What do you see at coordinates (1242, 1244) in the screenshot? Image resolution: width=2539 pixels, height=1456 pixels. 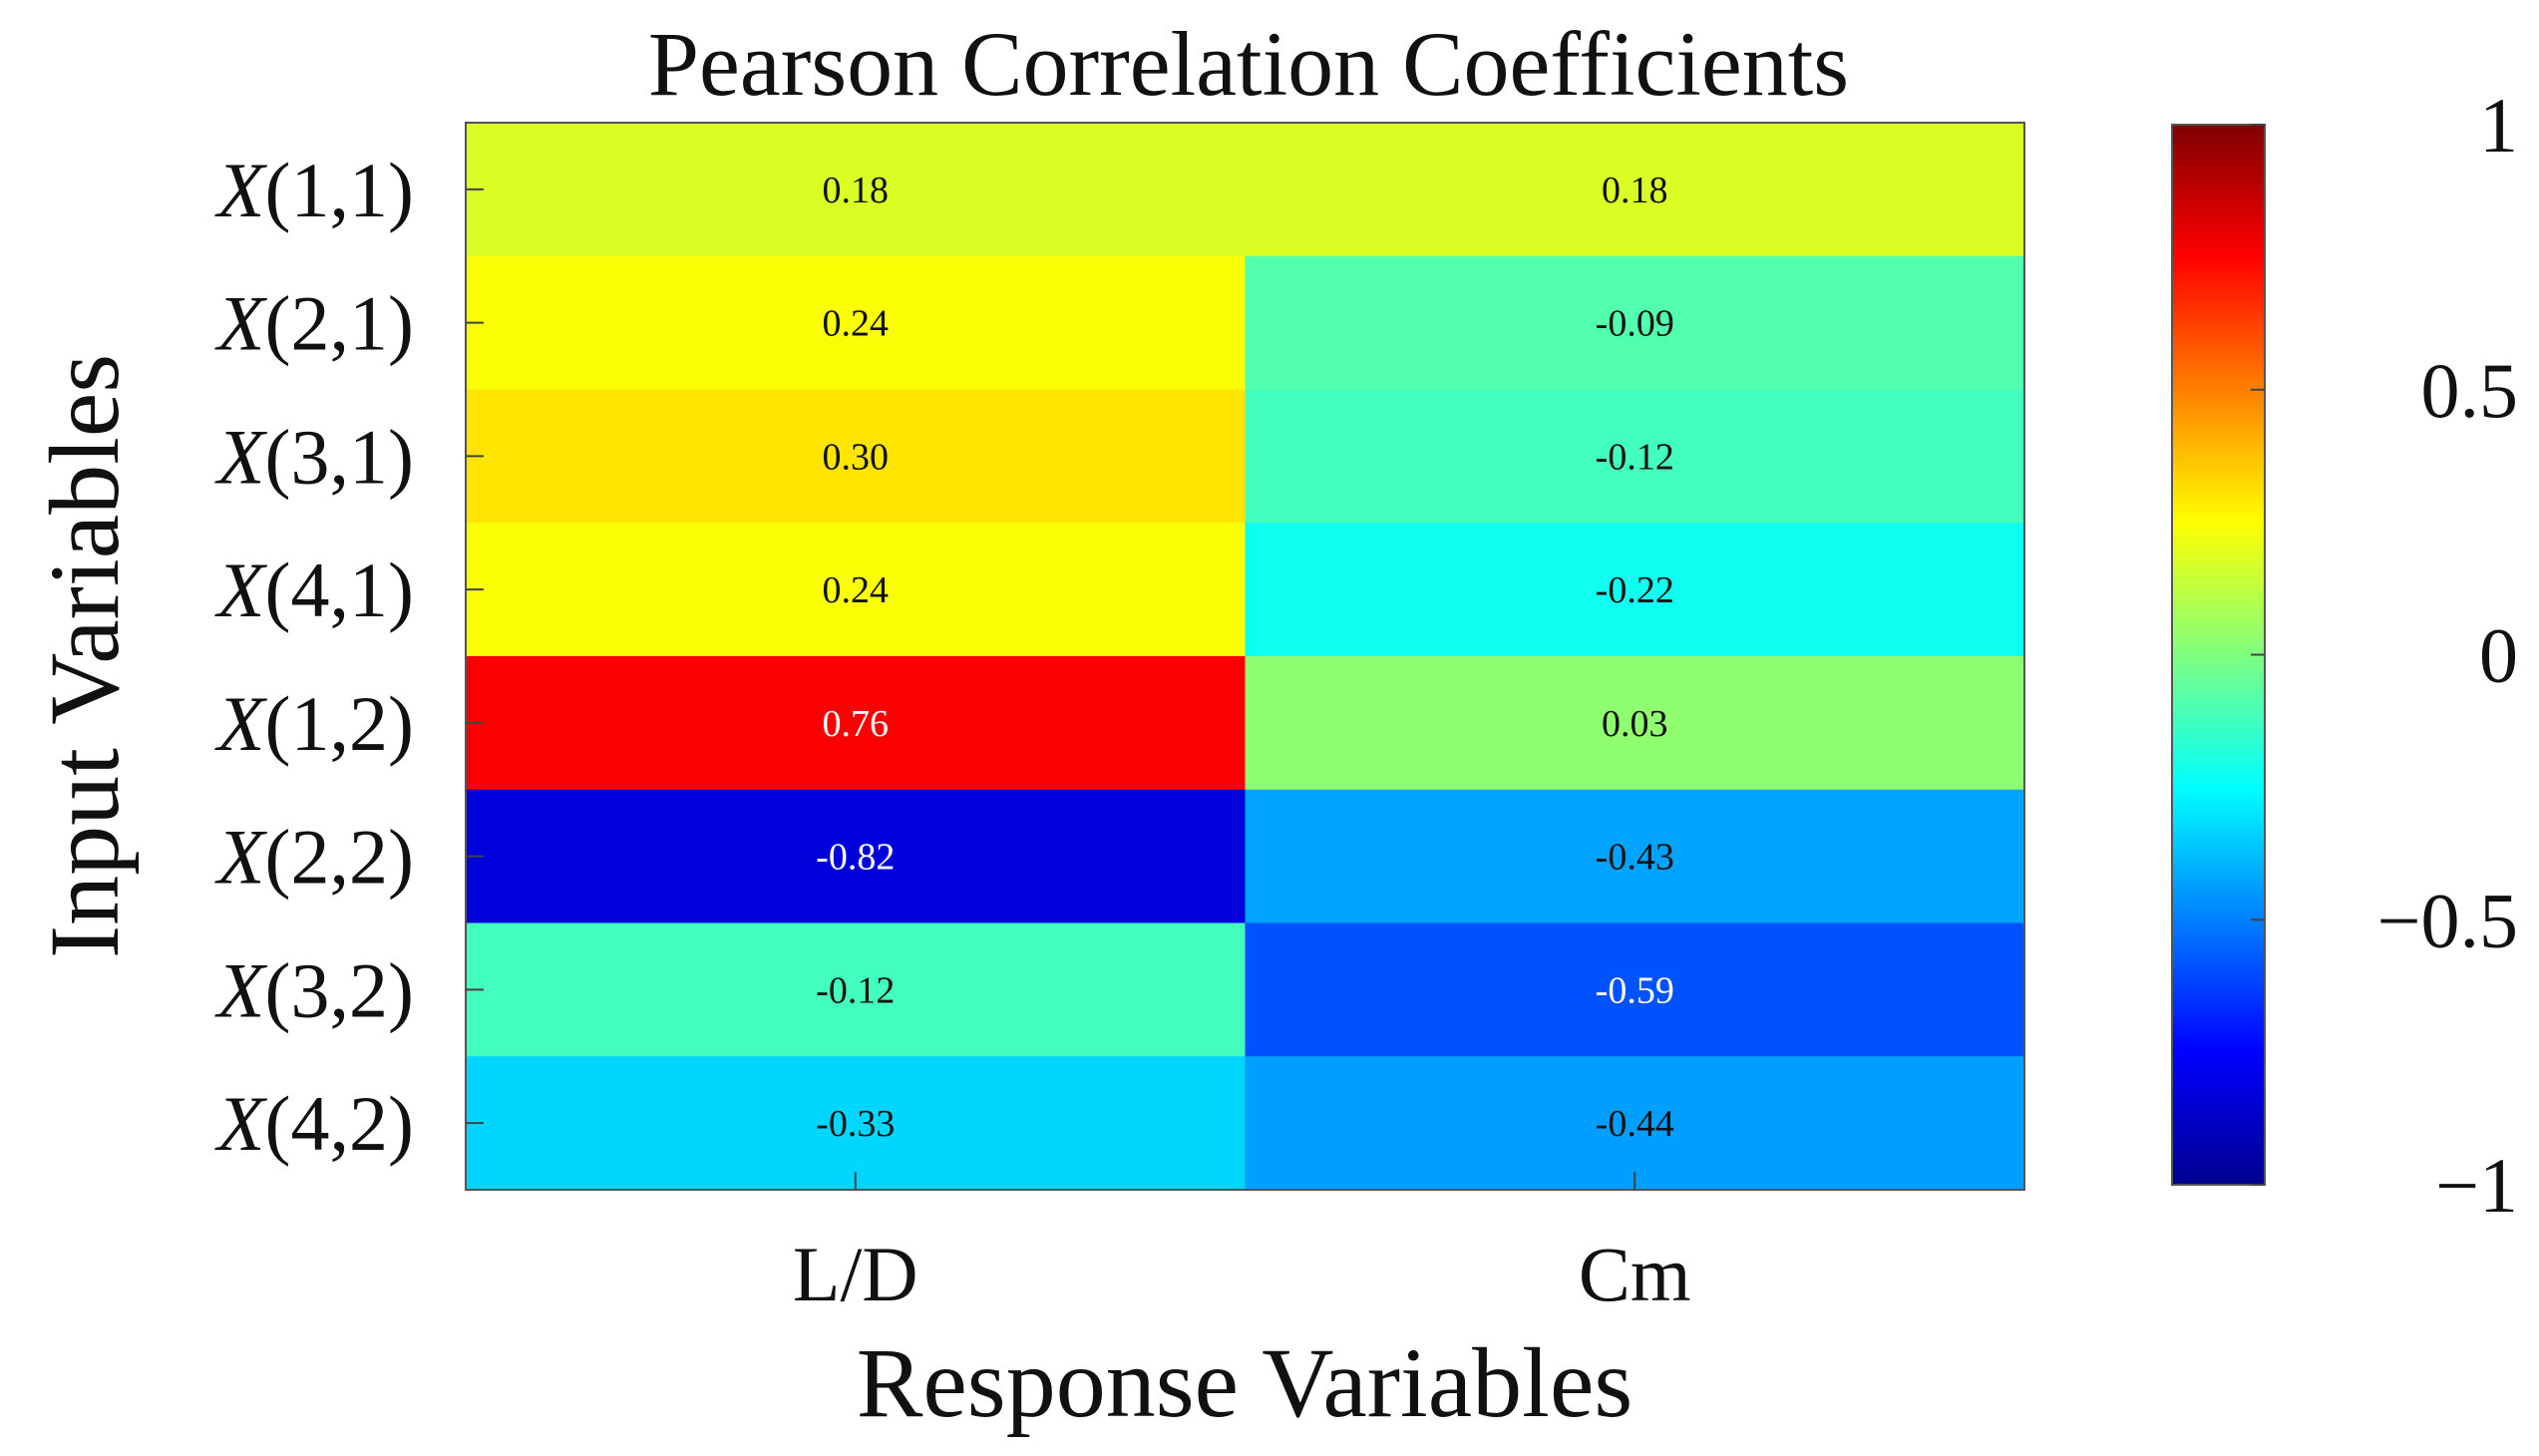 I see `x-tick-labels: L/D Cm` at bounding box center [1242, 1244].